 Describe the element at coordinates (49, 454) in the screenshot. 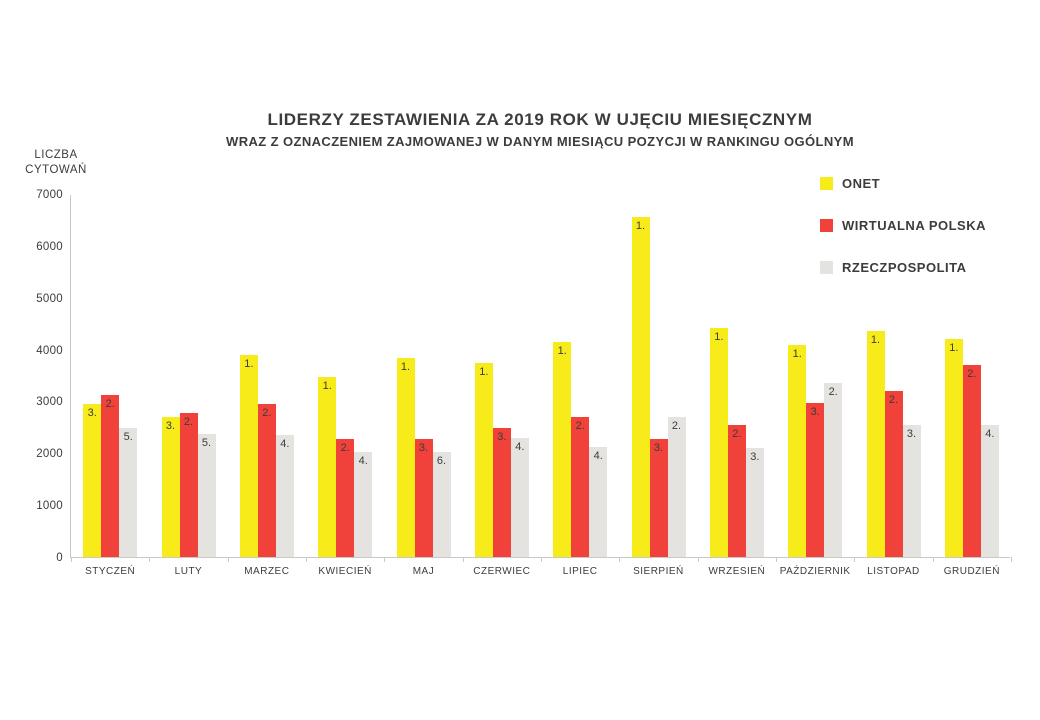

I see `y-tick-label: 2000` at that location.